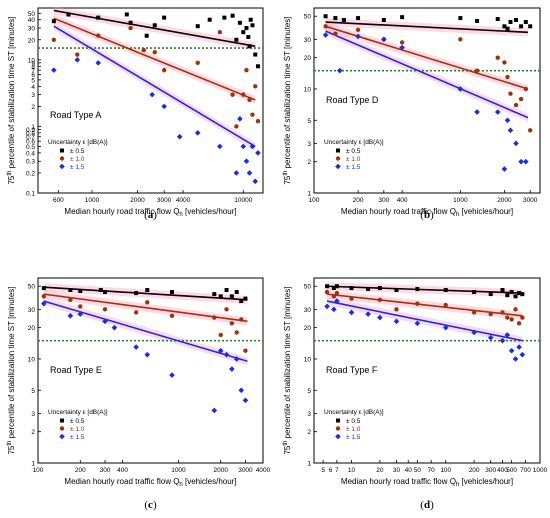 The height and width of the screenshot is (518, 550). Describe the element at coordinates (337, 470) in the screenshot. I see `x-tick-label: 7` at that location.